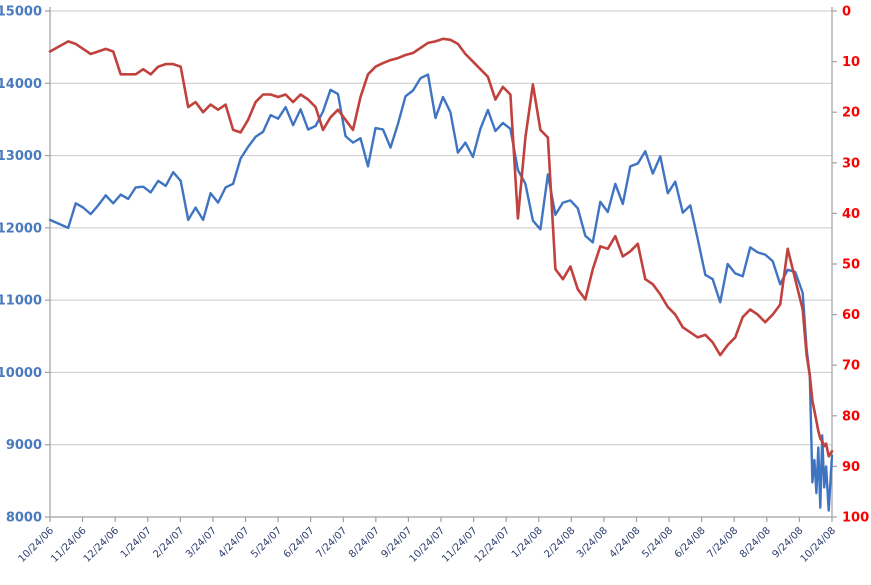 Image resolution: width=871 pixels, height=585 pixels. Describe the element at coordinates (851, 214) in the screenshot. I see `y-right-tick-label: 40` at that location.